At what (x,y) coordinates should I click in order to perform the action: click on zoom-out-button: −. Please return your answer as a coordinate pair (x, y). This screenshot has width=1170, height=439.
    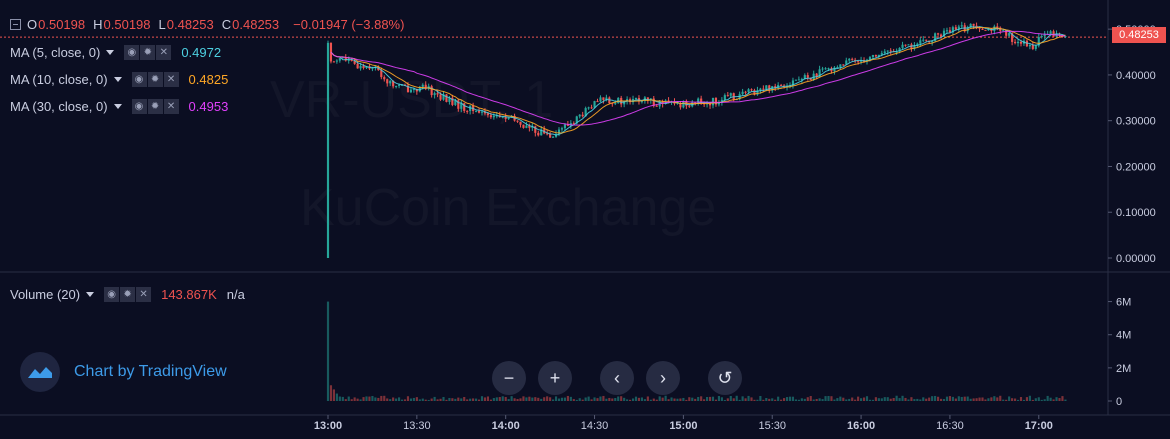
    Looking at the image, I should click on (509, 378).